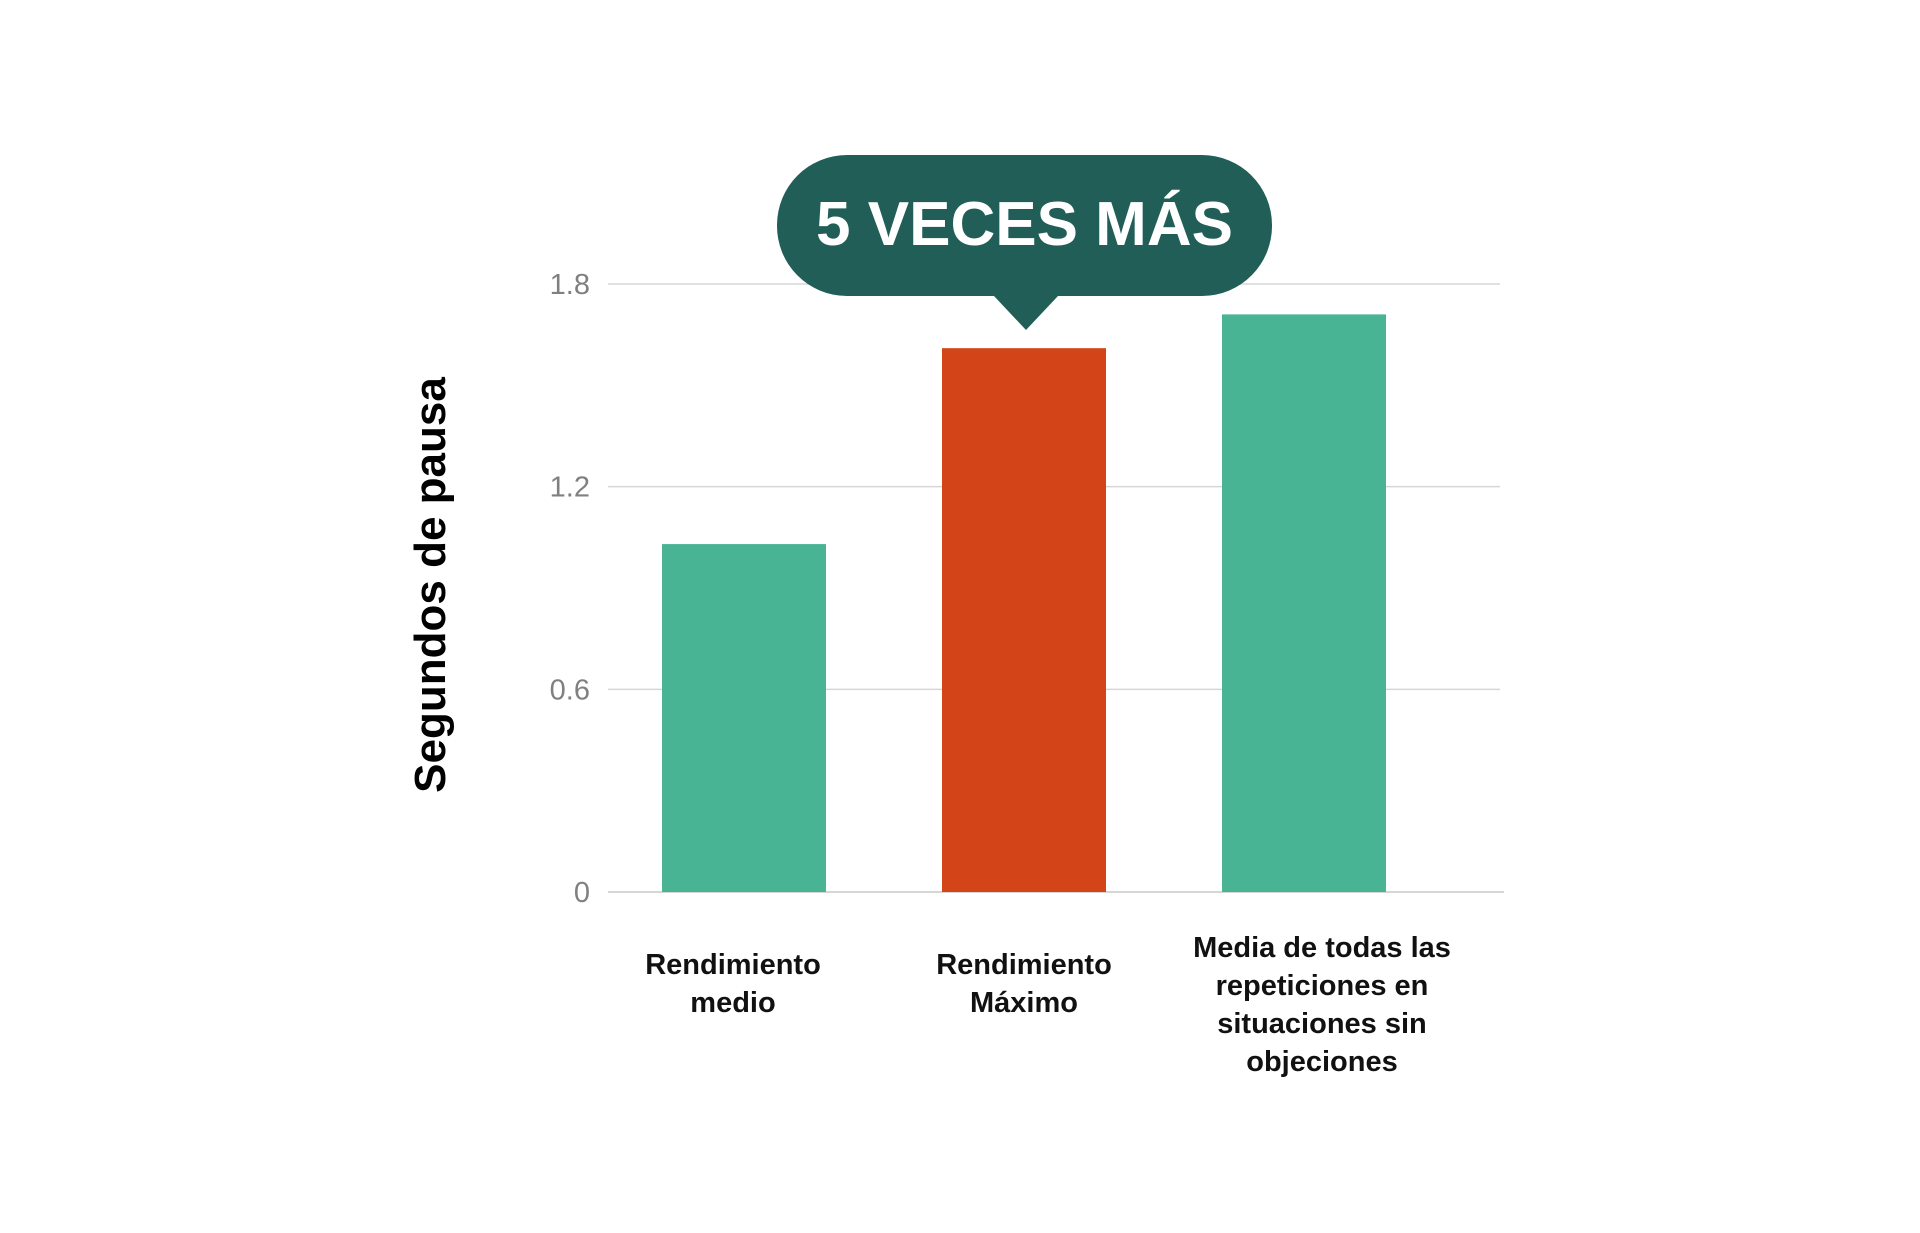 Image resolution: width=1920 pixels, height=1233 pixels. I want to click on x-tick-label-line: objeciones, so click(1322, 1062).